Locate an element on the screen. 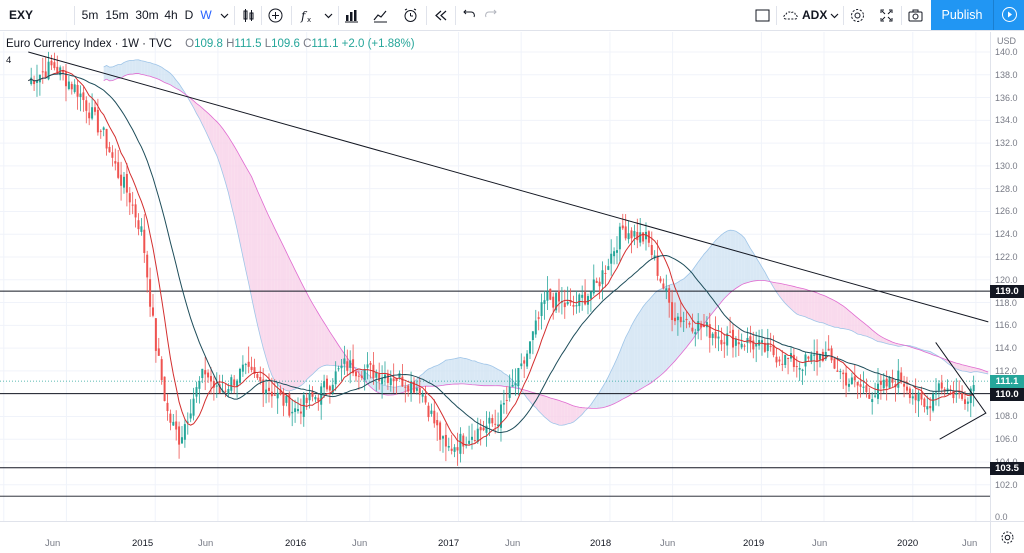  price-tick-label: 136.0 is located at coordinates (1006, 97).